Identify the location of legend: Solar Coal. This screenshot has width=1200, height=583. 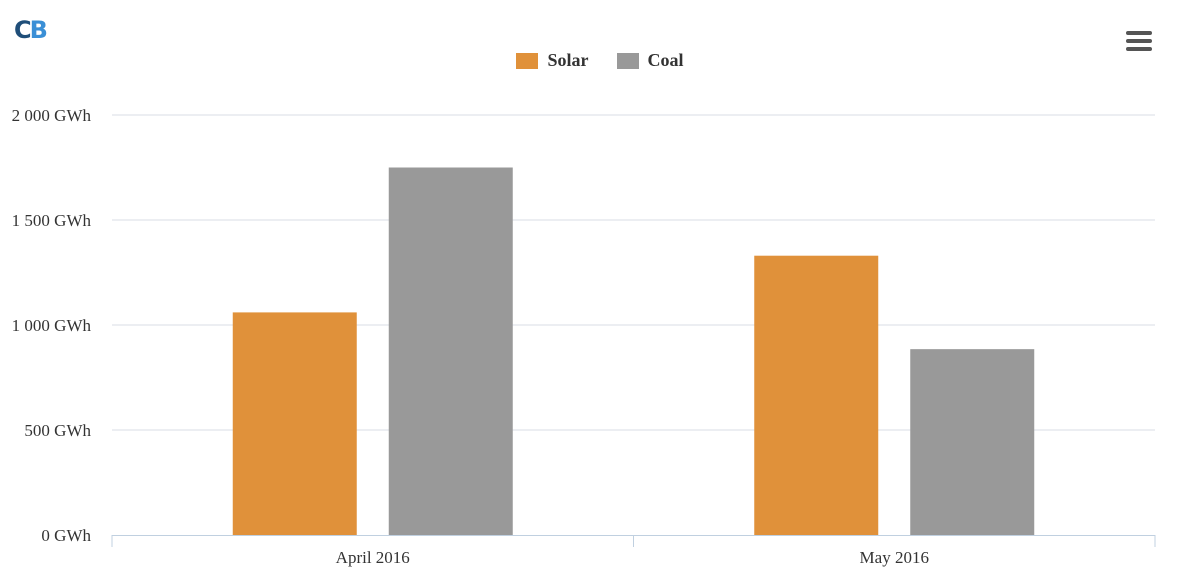
(600, 60).